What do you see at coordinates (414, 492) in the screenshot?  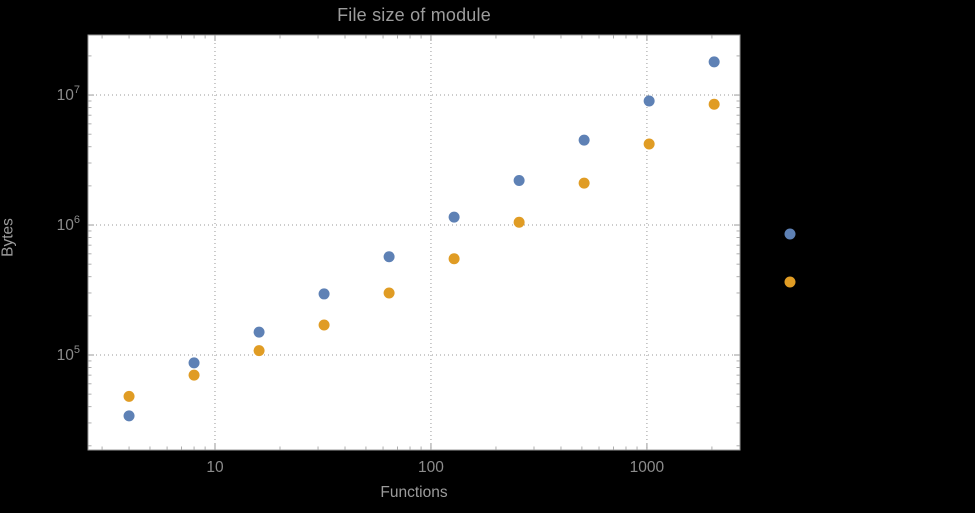 I see `x-axis-label: Functions` at bounding box center [414, 492].